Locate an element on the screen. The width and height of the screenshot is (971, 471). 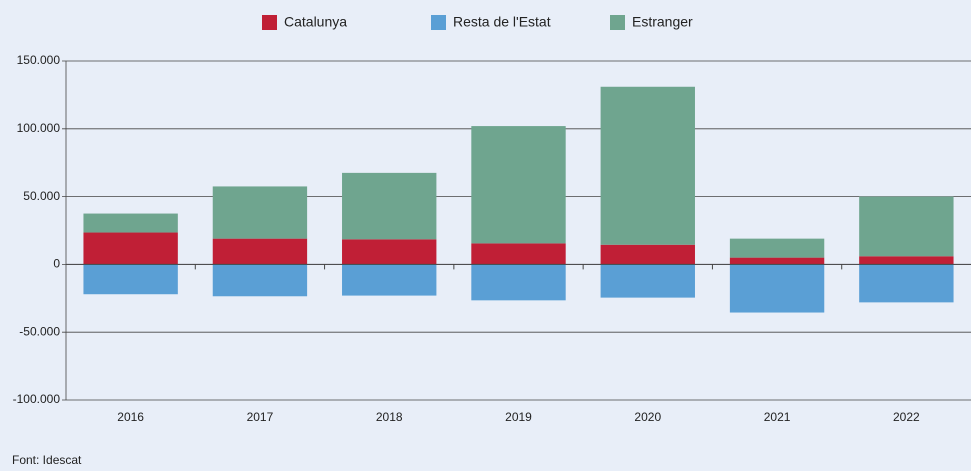
x-tick-label: 2019 is located at coordinates (518, 417).